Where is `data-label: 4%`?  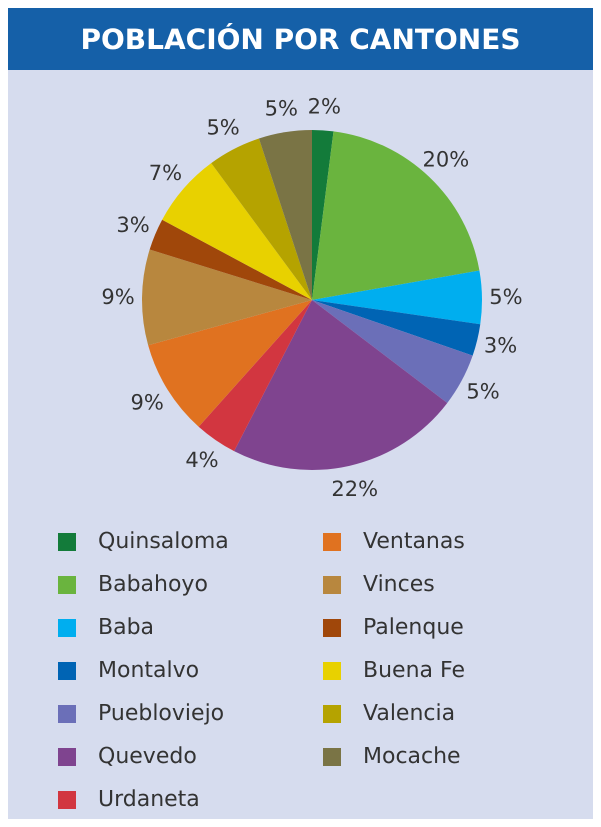 data-label: 4% is located at coordinates (202, 460).